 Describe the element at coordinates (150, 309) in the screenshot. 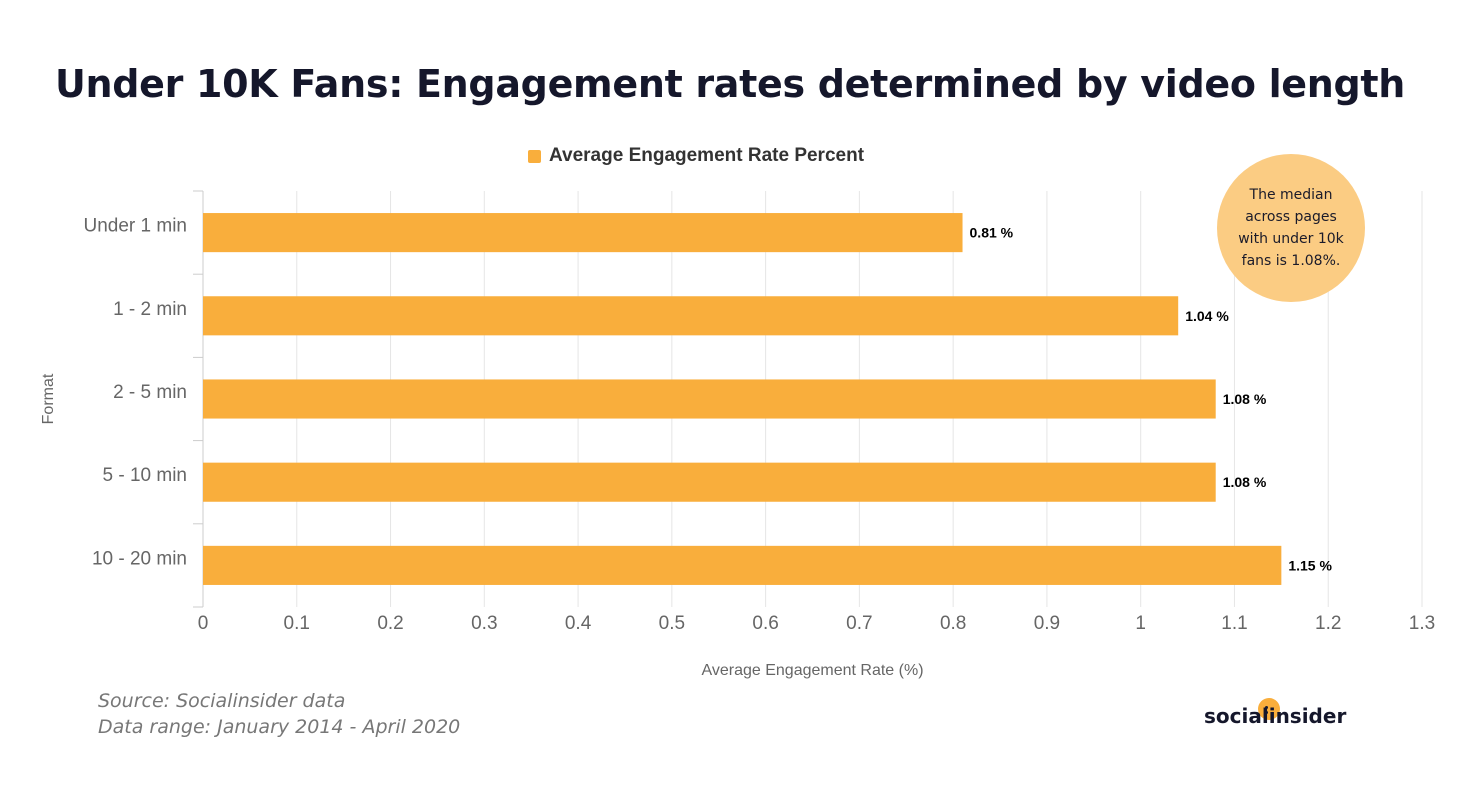

I see `y-tick-label: 1 - 2 min` at that location.